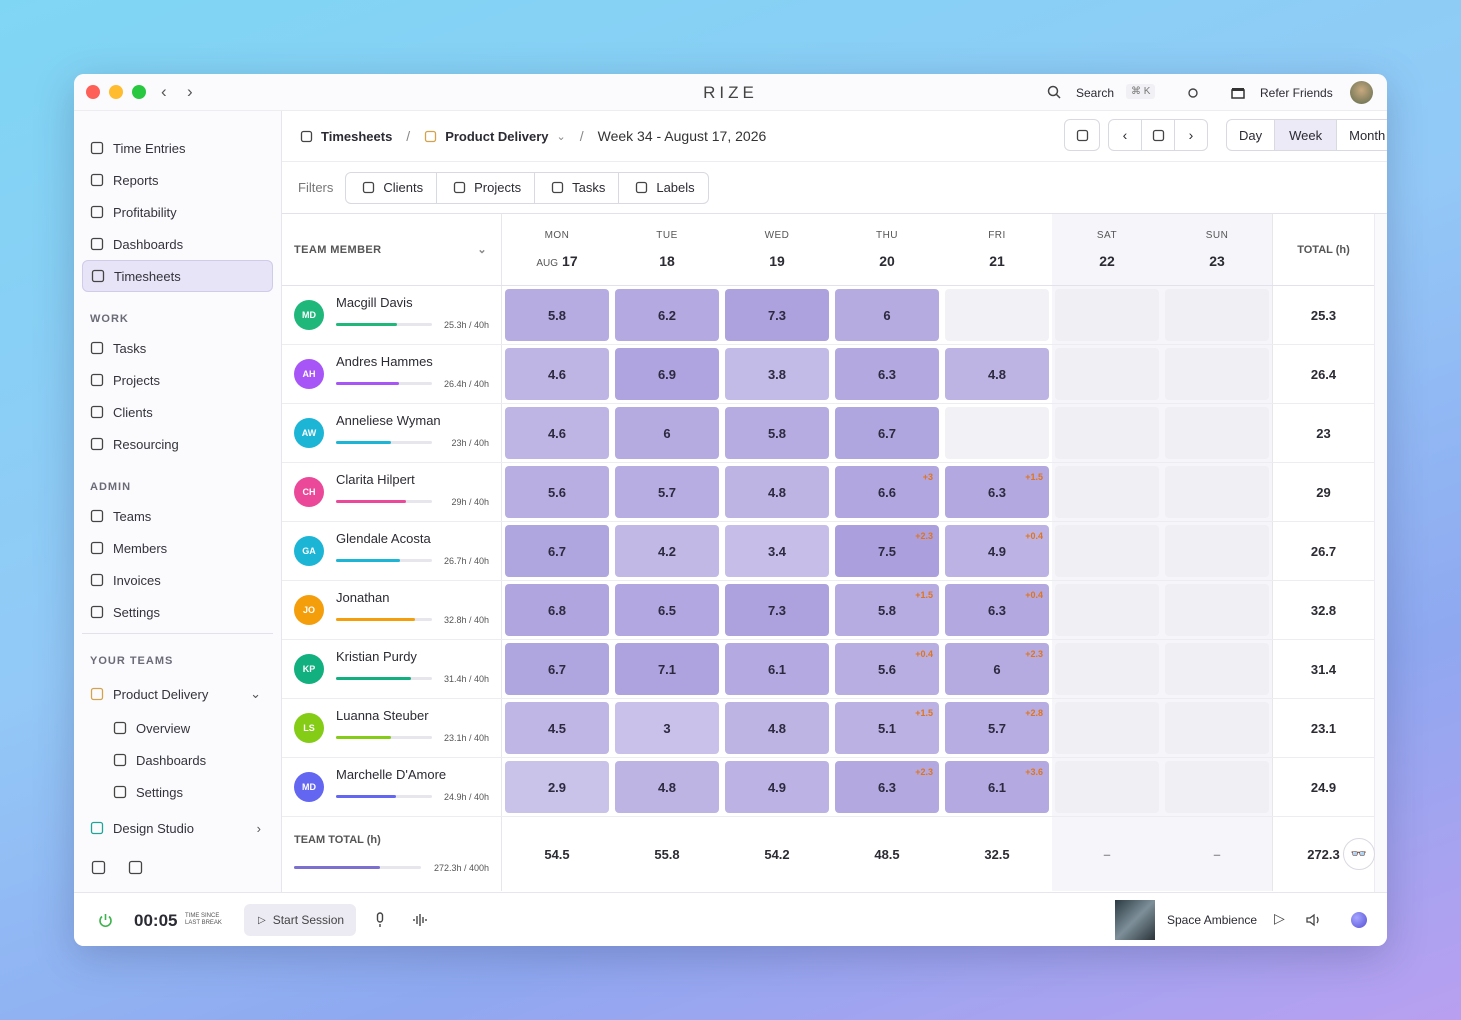 The image size is (1461, 1020). What do you see at coordinates (164, 91) in the screenshot?
I see `back: ‹` at bounding box center [164, 91].